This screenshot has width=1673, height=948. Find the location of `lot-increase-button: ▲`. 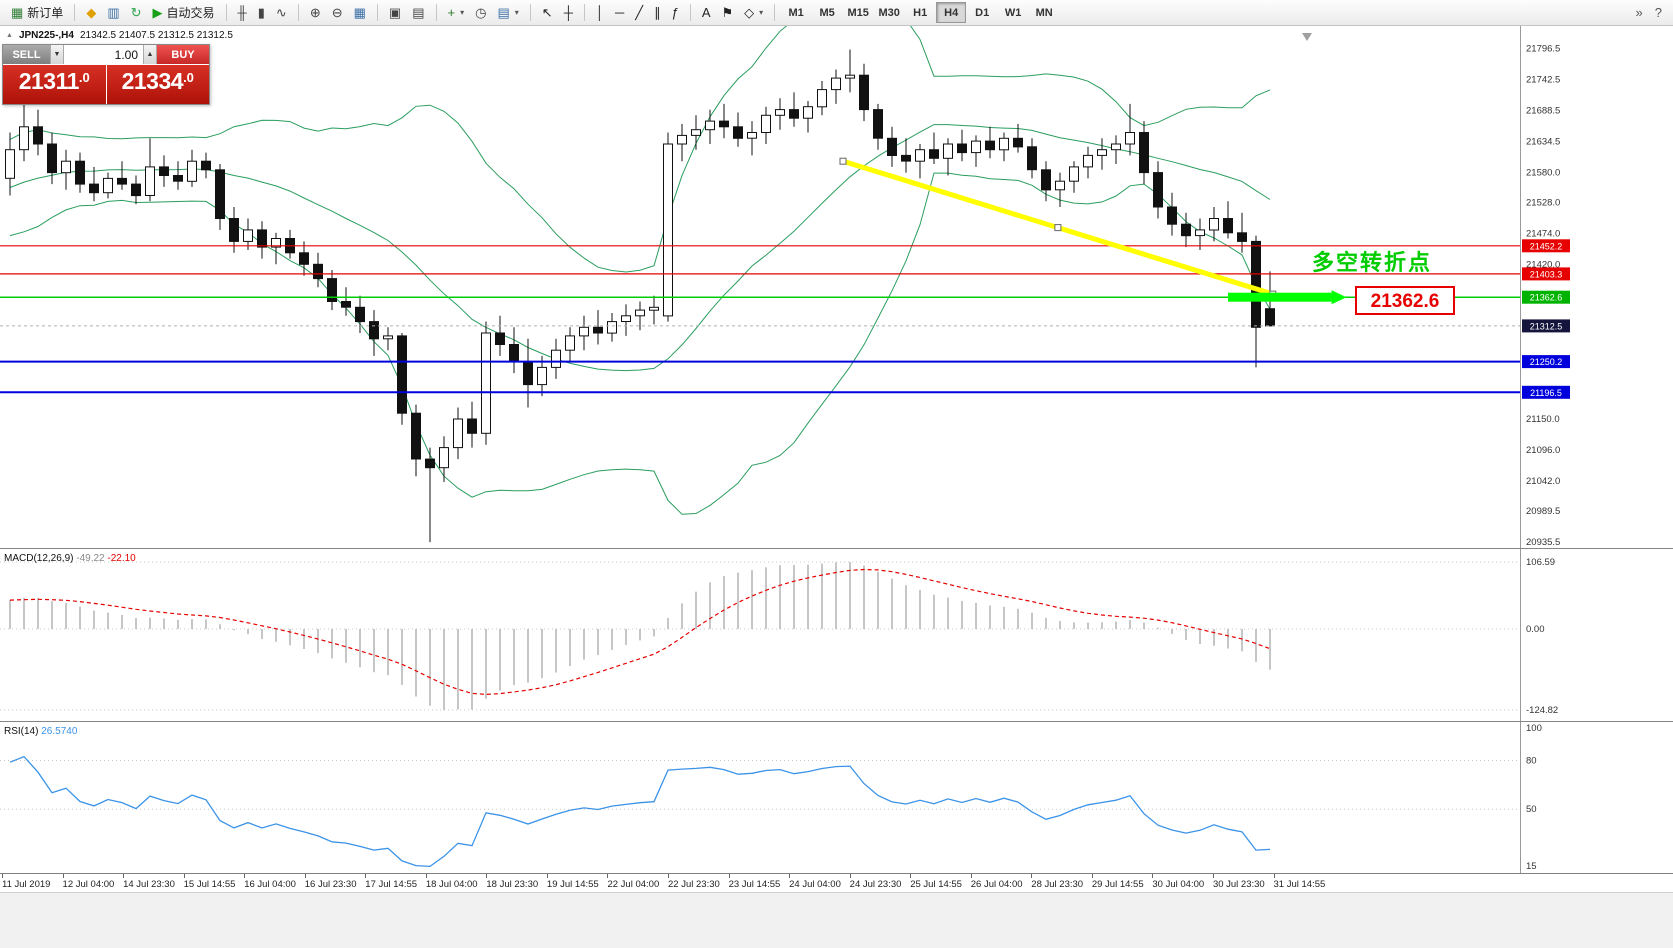

lot-increase-button: ▲ is located at coordinates (150, 54).